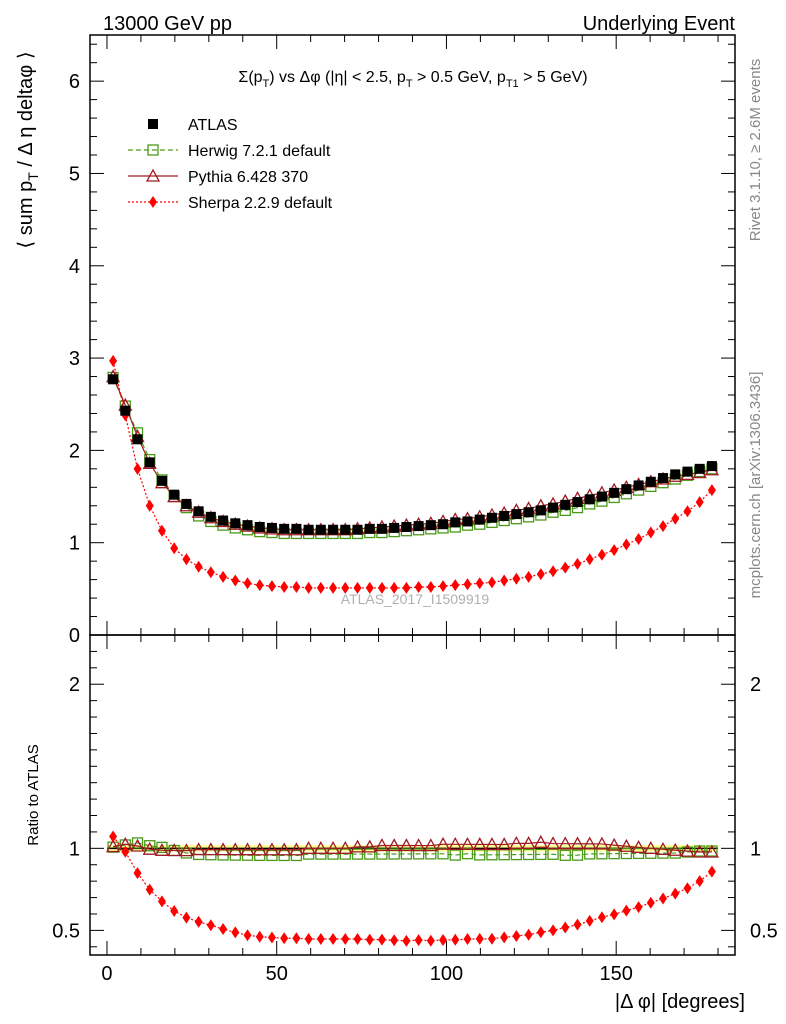 The width and height of the screenshot is (786, 1024). What do you see at coordinates (259, 151) in the screenshot?
I see `legend-label-herwig-7-2-1-default: Herwig 7.2.1 default` at bounding box center [259, 151].